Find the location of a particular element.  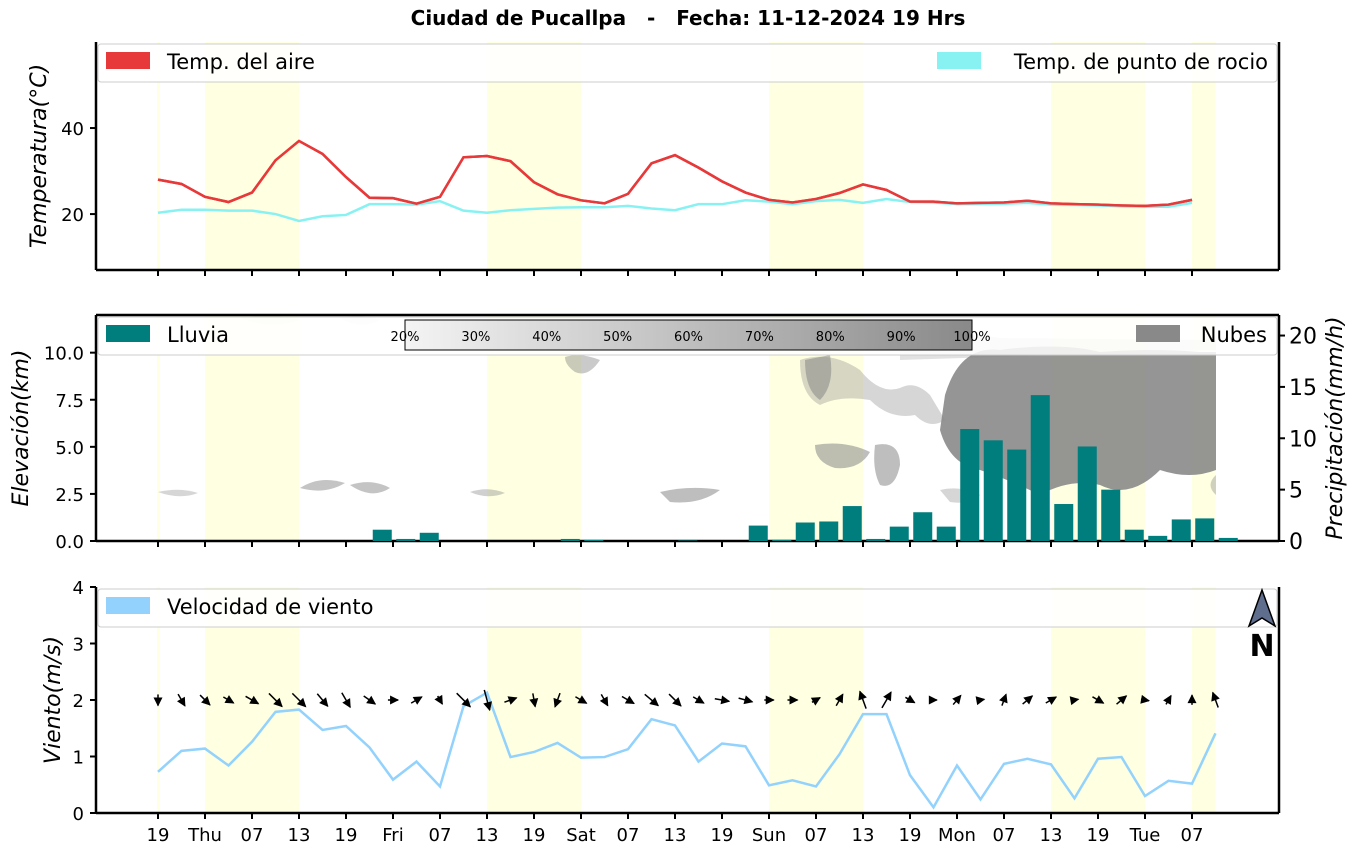

y2-tick-label: 5 is located at coordinates (1296, 491).